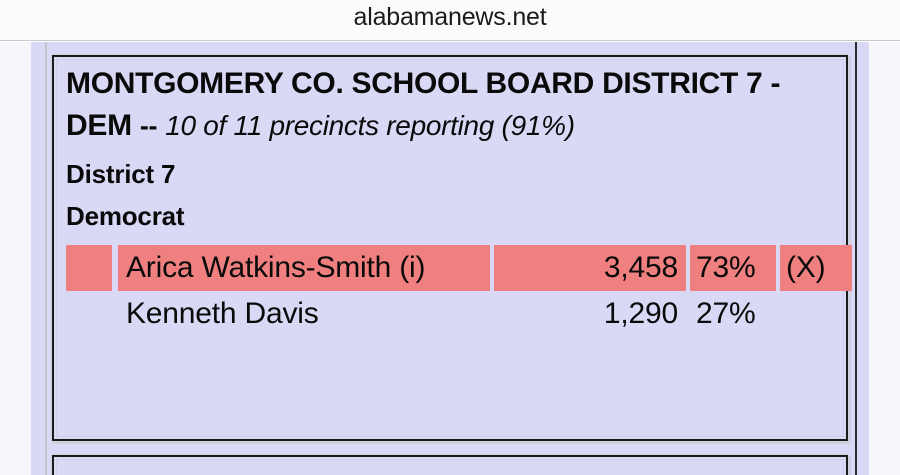 Image resolution: width=900 pixels, height=475 pixels. What do you see at coordinates (89, 314) in the screenshot?
I see `candidate-color-swatch` at bounding box center [89, 314].